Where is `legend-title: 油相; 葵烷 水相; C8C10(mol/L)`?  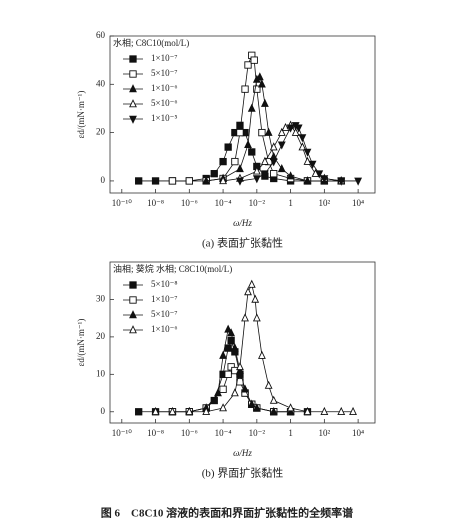 legend-title: 油相; 葵烷 水相; C8C10(mol/L) is located at coordinates (172, 268).